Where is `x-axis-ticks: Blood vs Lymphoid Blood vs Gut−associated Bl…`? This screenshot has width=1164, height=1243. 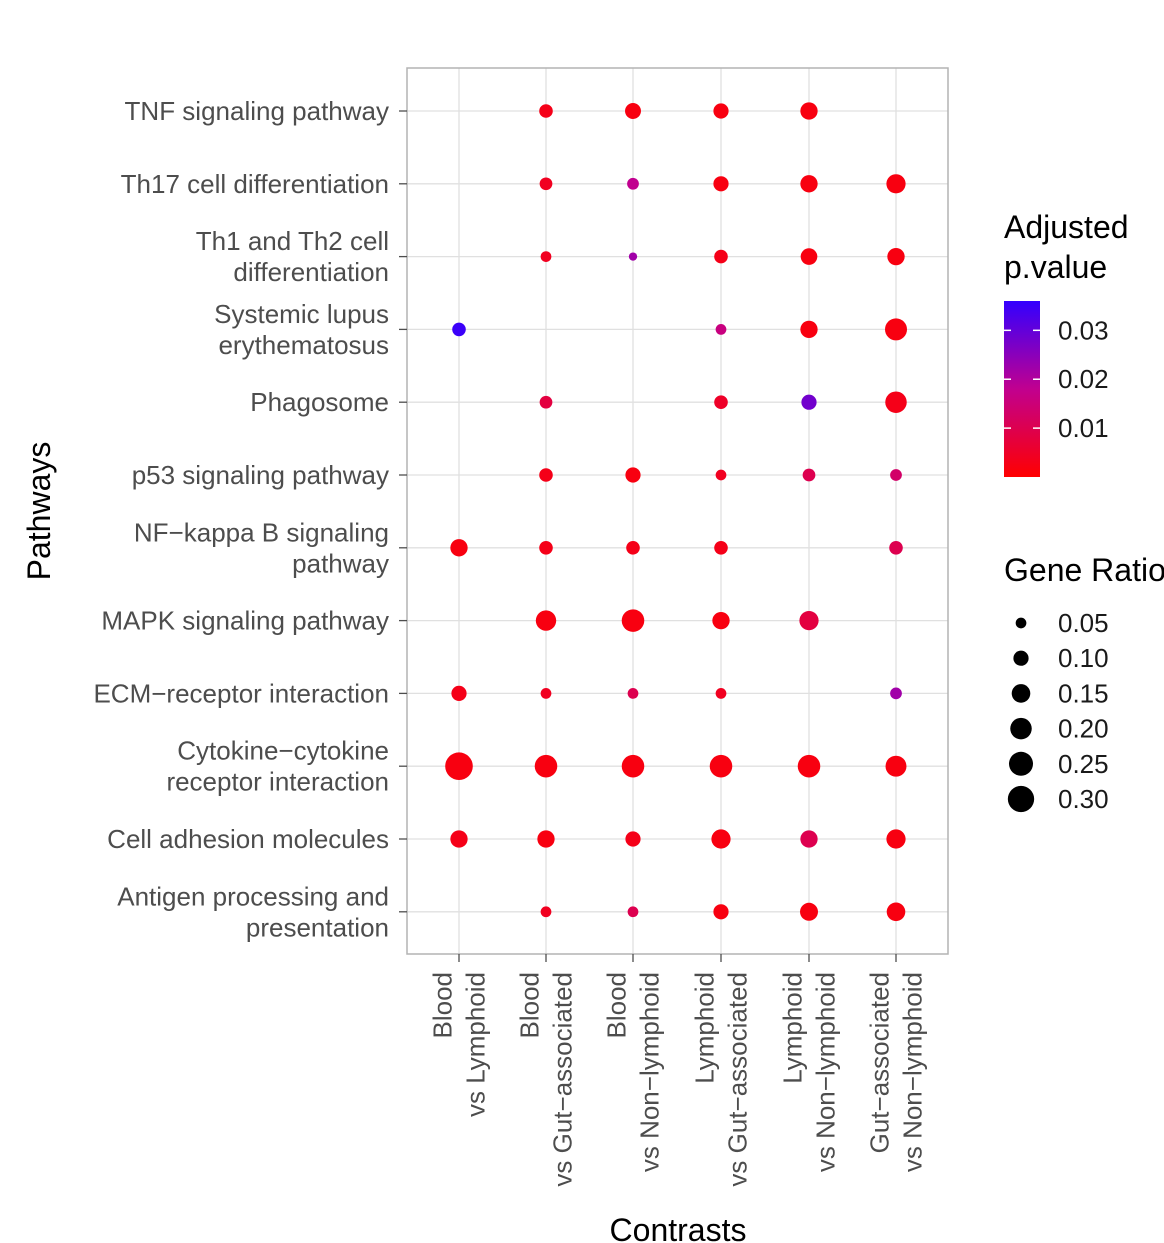
x-axis-ticks: Blood vs Lymphoid Blood vs Gut−associated Bl… is located at coordinates (678, 1070).